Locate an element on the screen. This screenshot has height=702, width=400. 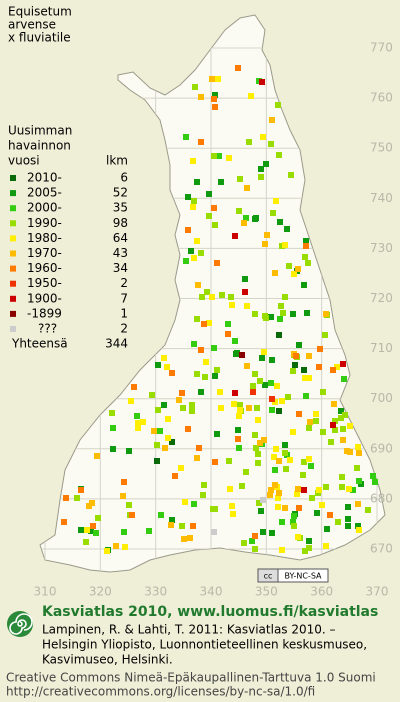
legend-label: 2000- is located at coordinates (44, 208).